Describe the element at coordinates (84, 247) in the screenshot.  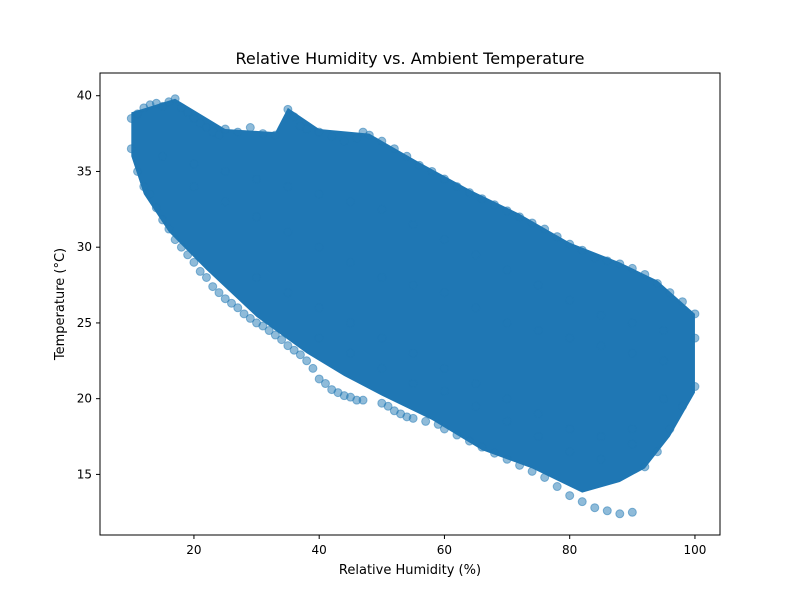
I see `y-tick-label: 30` at that location.